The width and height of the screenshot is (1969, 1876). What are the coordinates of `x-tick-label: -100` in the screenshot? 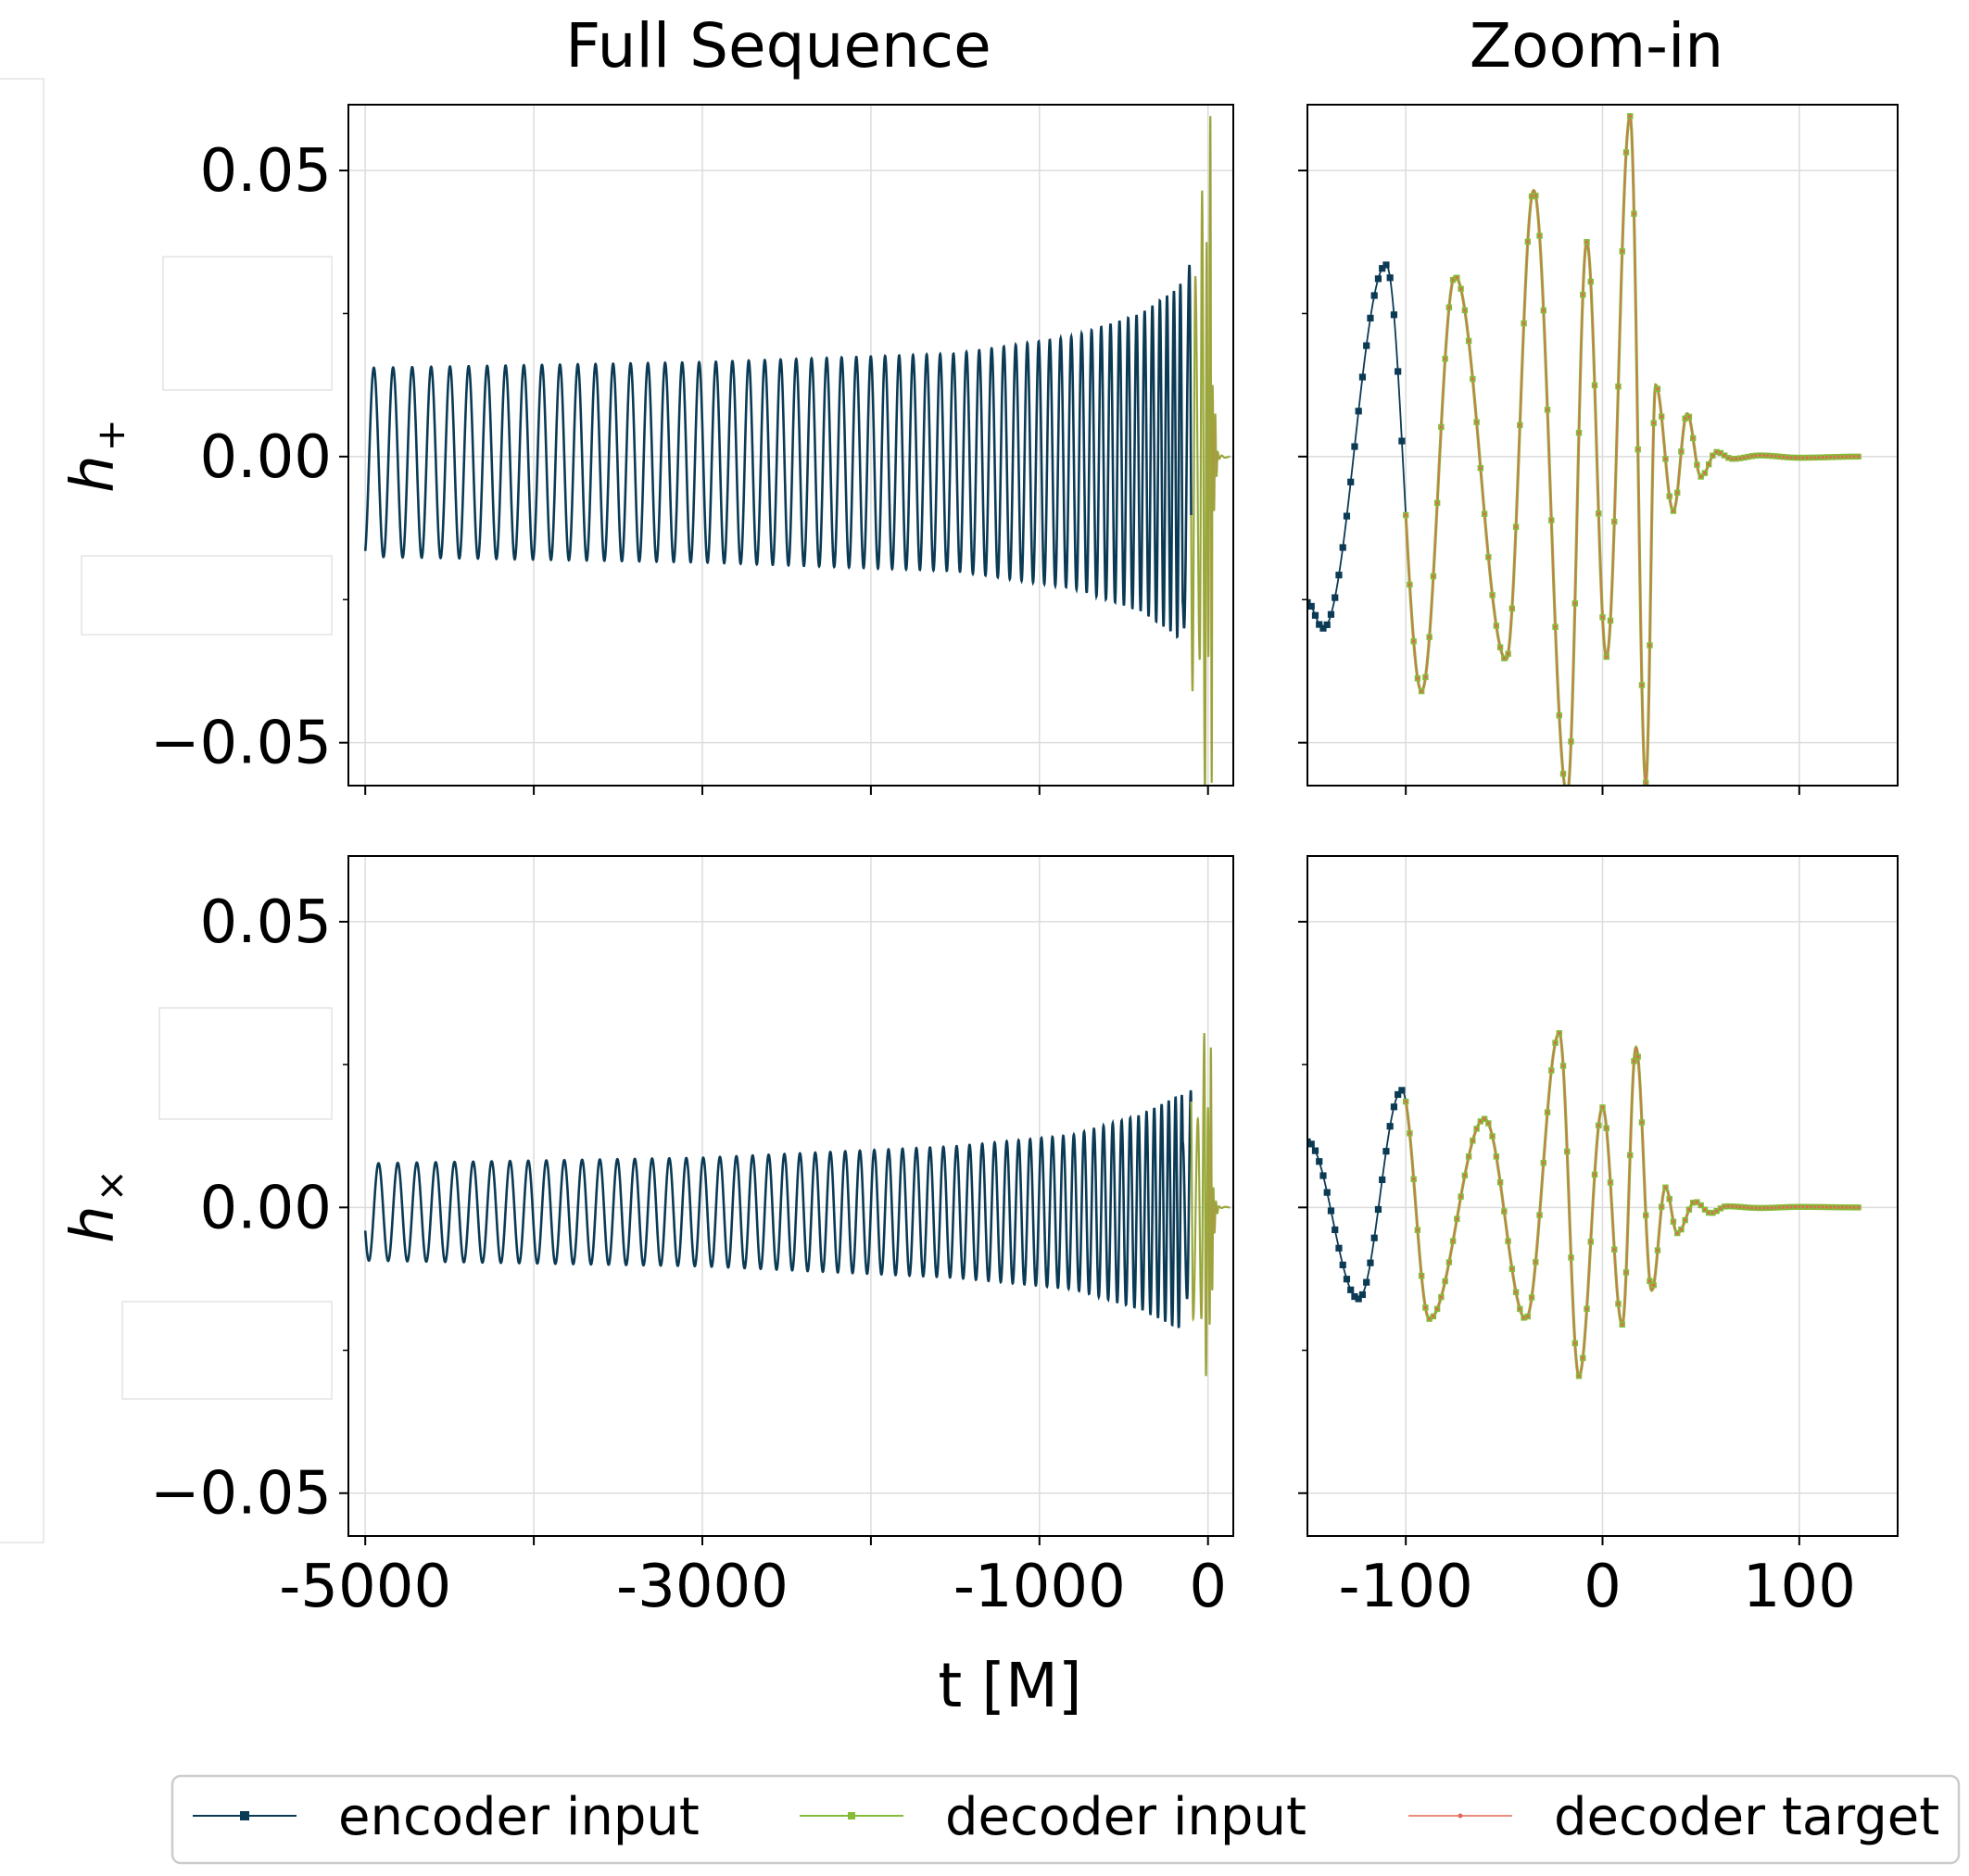 It's located at (1406, 1587).